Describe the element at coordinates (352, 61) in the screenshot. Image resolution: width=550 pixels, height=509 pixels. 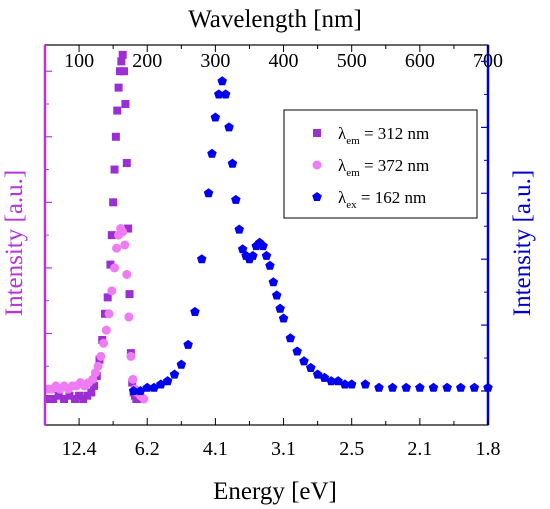
I see `top-tick-label: 500` at that location.